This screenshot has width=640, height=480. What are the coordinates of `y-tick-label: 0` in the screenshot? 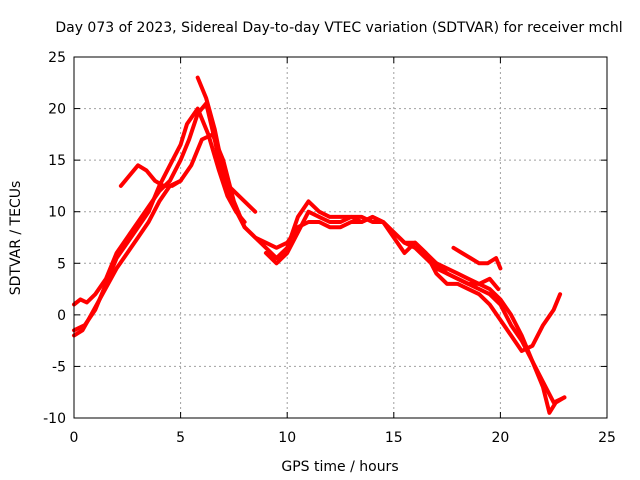 It's located at (61, 316).